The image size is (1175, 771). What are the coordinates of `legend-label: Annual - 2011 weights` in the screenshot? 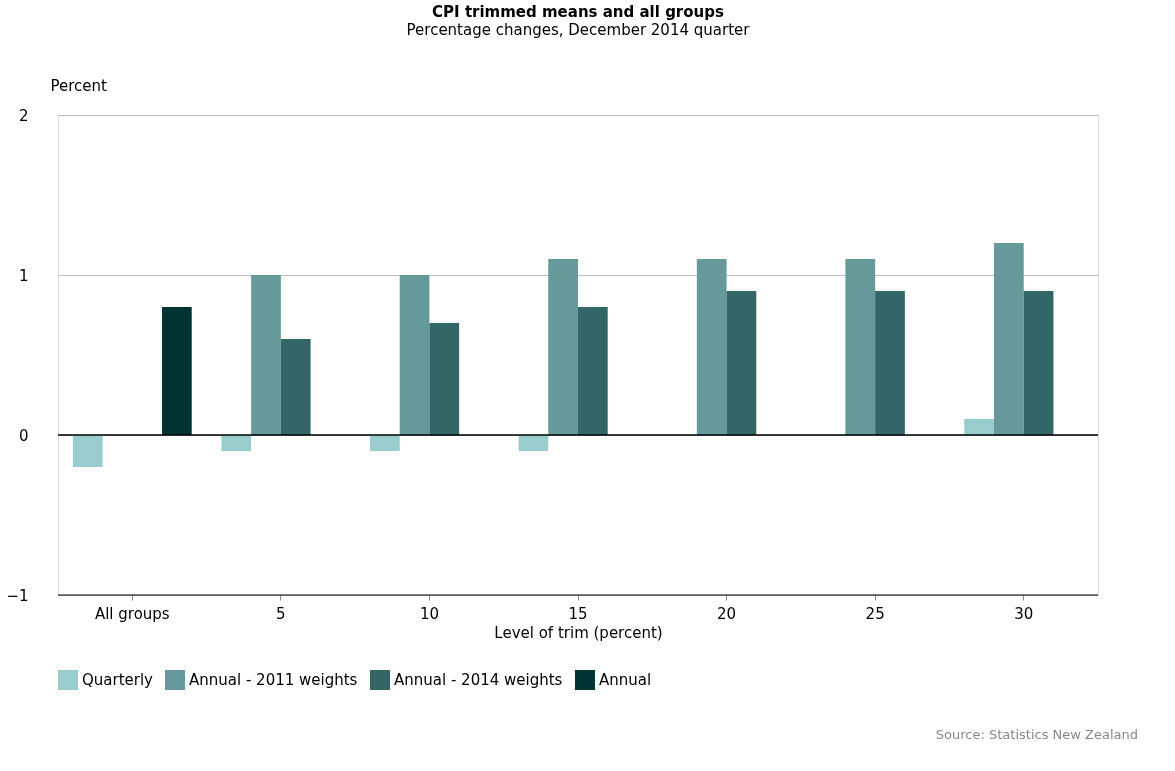 It's located at (273, 680).